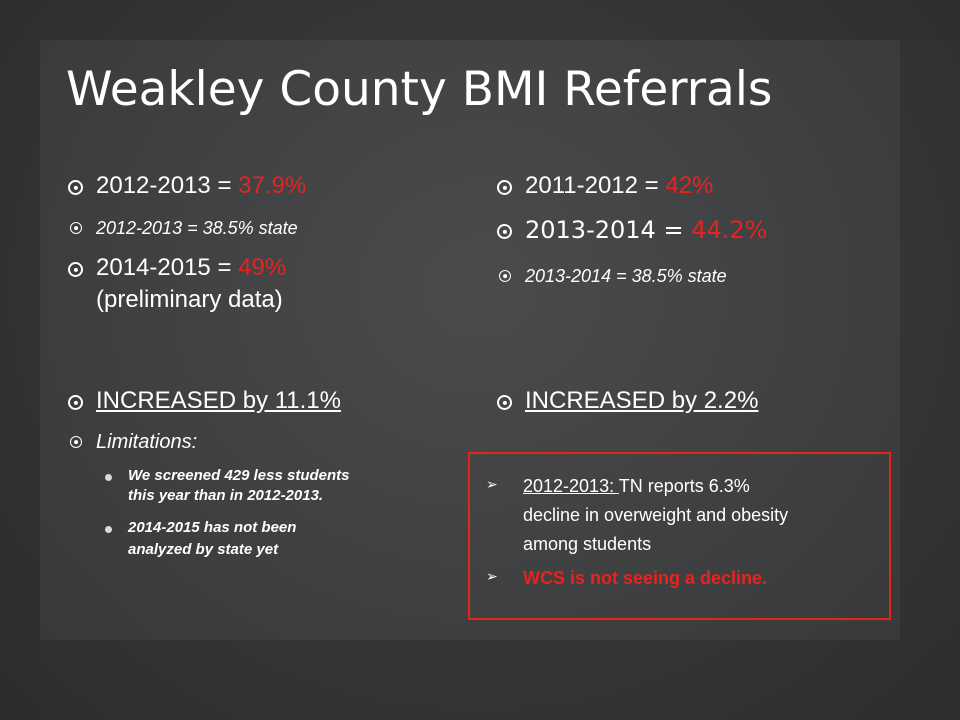  Describe the element at coordinates (197, 228) in the screenshot. I see `state-2012-line: 2012-2013 = 38.5% state` at that location.